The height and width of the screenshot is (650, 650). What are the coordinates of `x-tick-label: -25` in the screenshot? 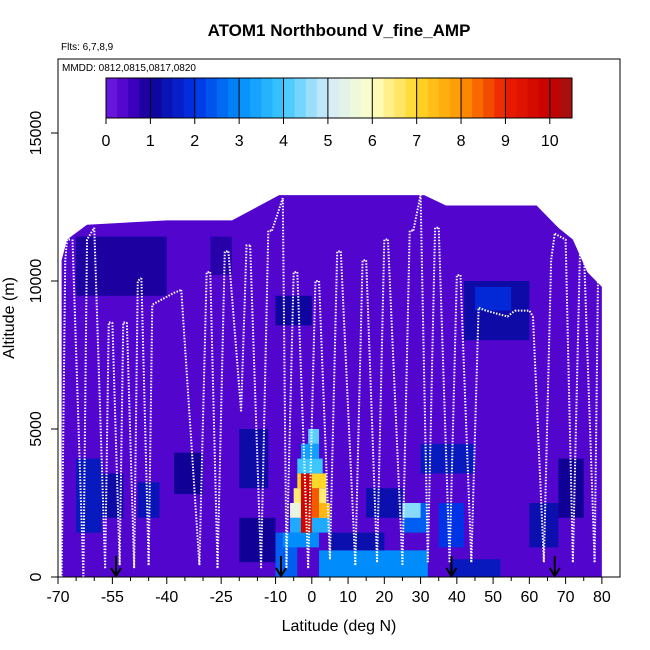 It's located at (221, 597).